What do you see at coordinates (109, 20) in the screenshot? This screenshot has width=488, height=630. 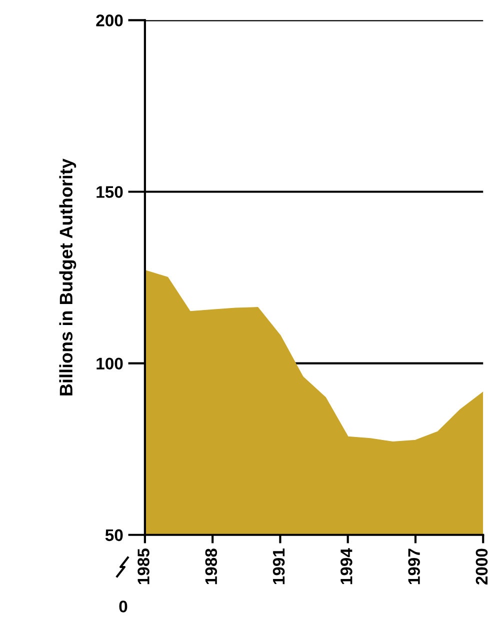 I see `y-tick-label: 200` at bounding box center [109, 20].